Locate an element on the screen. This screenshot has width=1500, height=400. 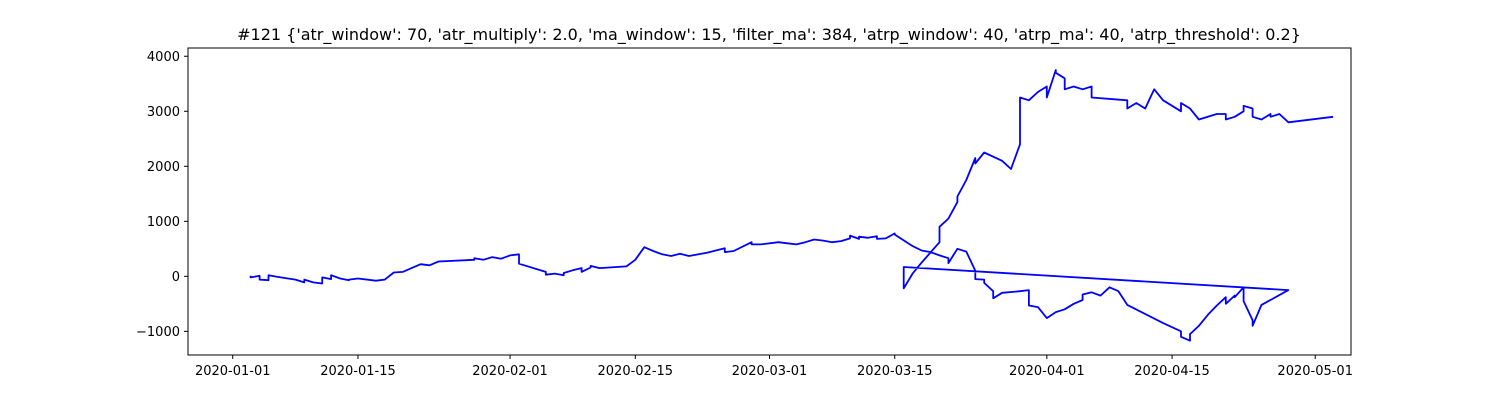
y-tick-label: 2000 is located at coordinates (163, 167).